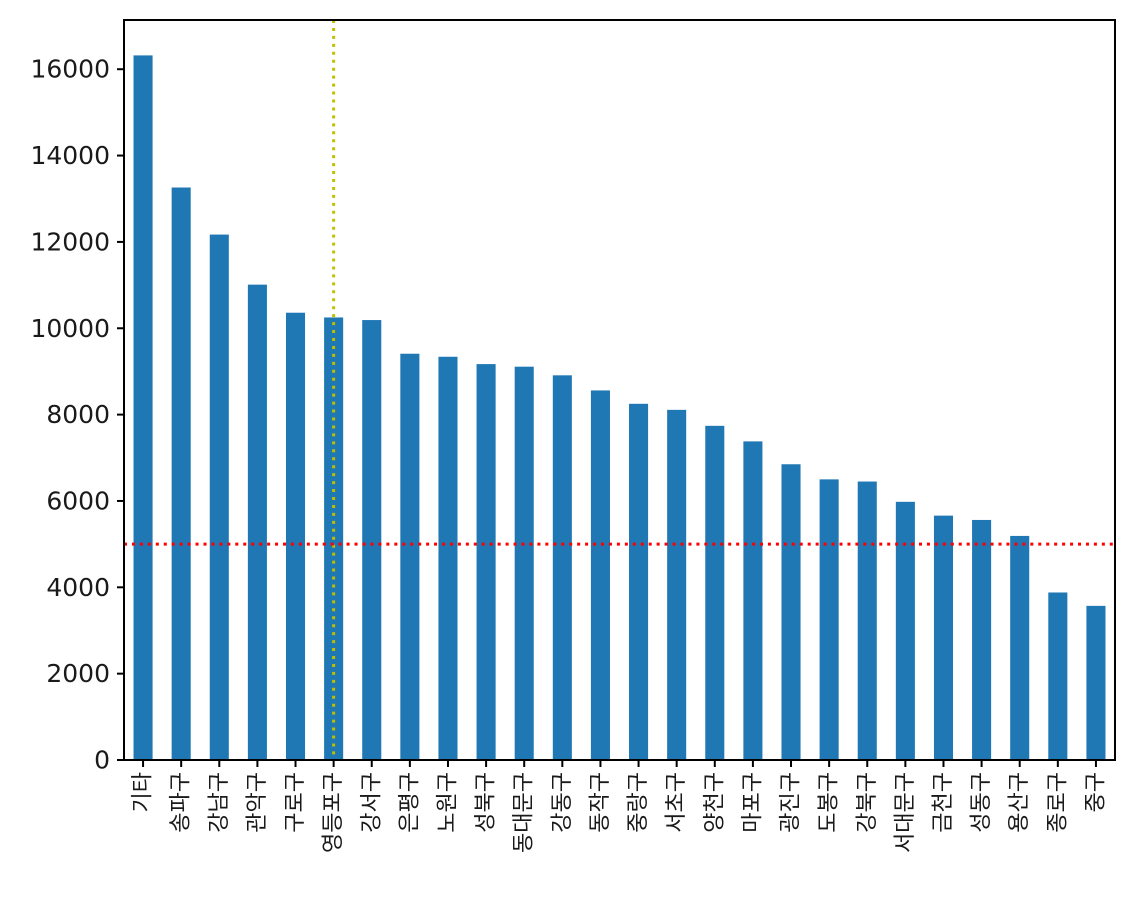 This screenshot has width=1135, height=903. What do you see at coordinates (70, 328) in the screenshot?
I see `y-tick-label: 10000` at bounding box center [70, 328].